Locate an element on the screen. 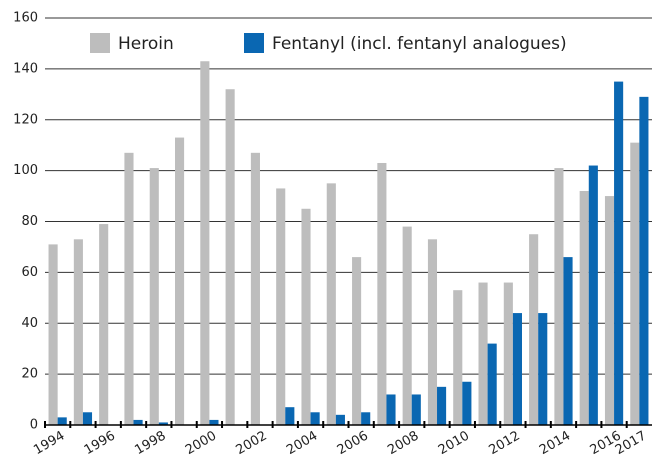 The width and height of the screenshot is (652, 463). x-tick-label: 2006 is located at coordinates (353, 444).